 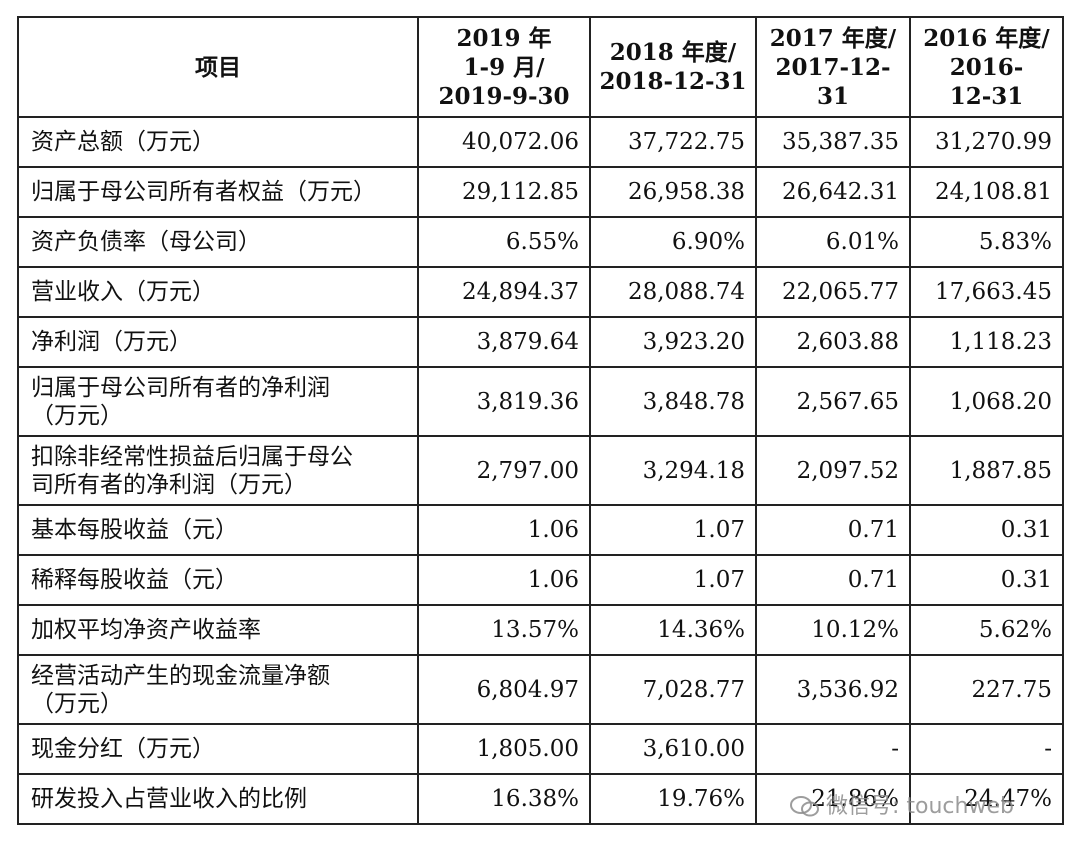 I want to click on cell-value: 7,028.77, so click(x=673, y=689).